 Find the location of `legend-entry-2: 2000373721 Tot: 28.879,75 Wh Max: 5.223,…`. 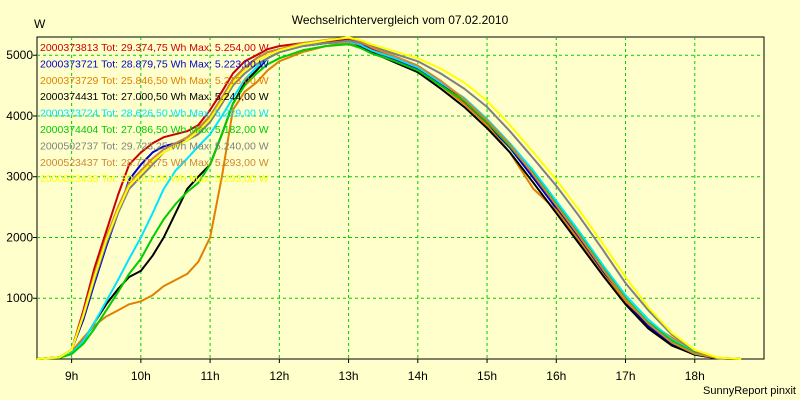

legend-entry-2: 2000373721 Tot: 28.879,75 Wh Max: 5.223,… is located at coordinates (154, 64).